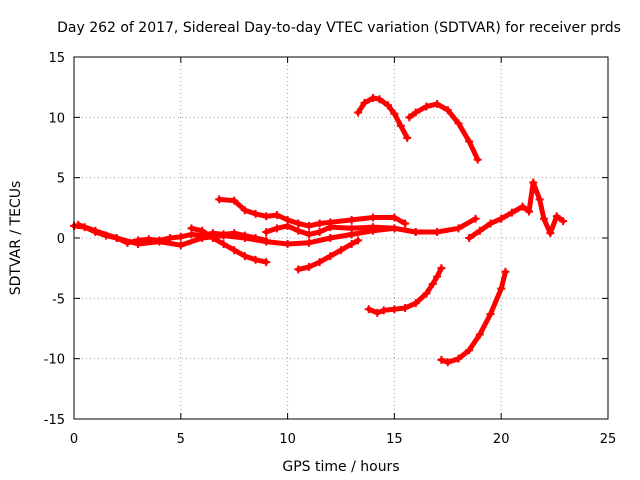 The image size is (640, 480). Describe the element at coordinates (54, 360) in the screenshot. I see `y-tick-label: -10` at that location.